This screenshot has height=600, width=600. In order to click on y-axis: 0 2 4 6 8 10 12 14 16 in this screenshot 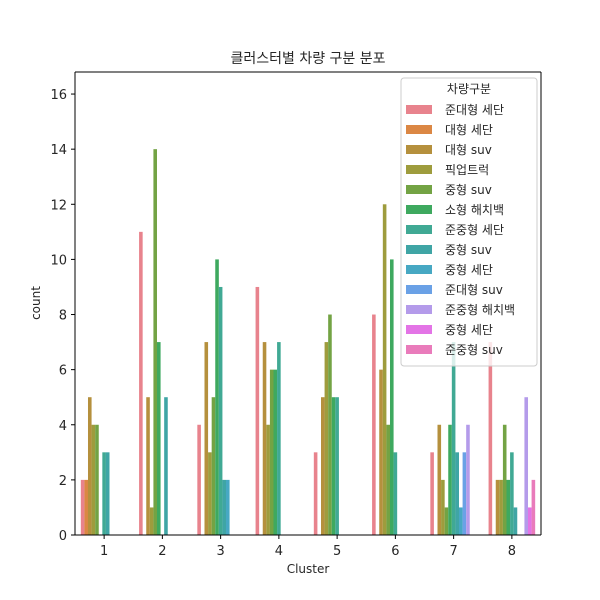, I will do `click(63, 308)`.